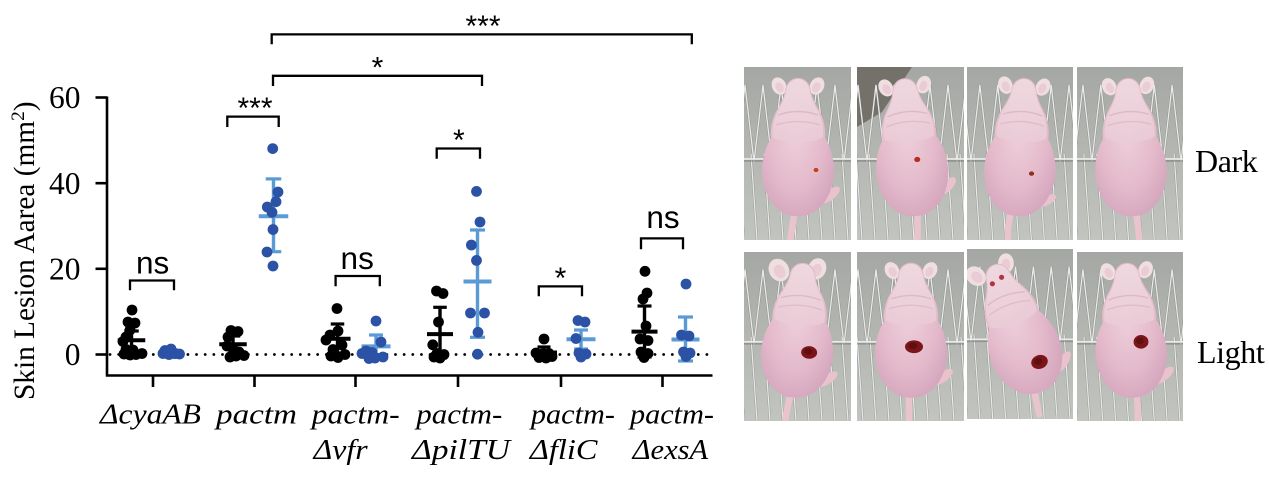 This screenshot has width=1269, height=479. Describe the element at coordinates (65, 97) in the screenshot. I see `svg-text: 60` at that location.